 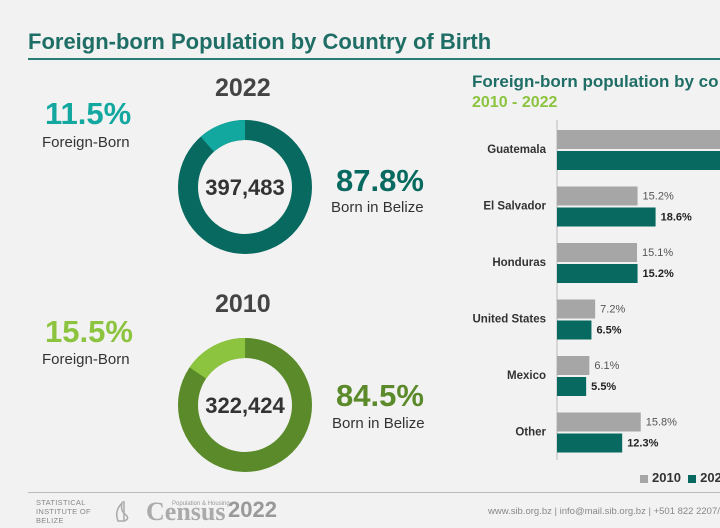 What do you see at coordinates (86, 359) in the screenshot?
I see `foreign-born-label-2010: Foreign-Born` at bounding box center [86, 359].